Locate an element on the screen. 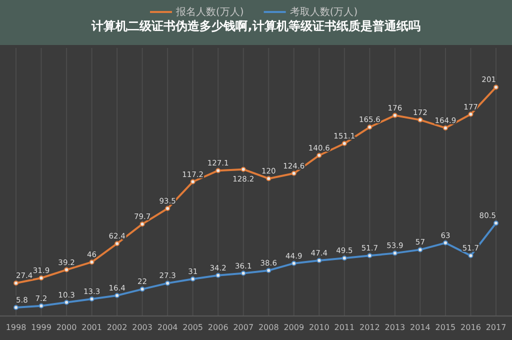  x-tick-label: 2003 is located at coordinates (142, 327).